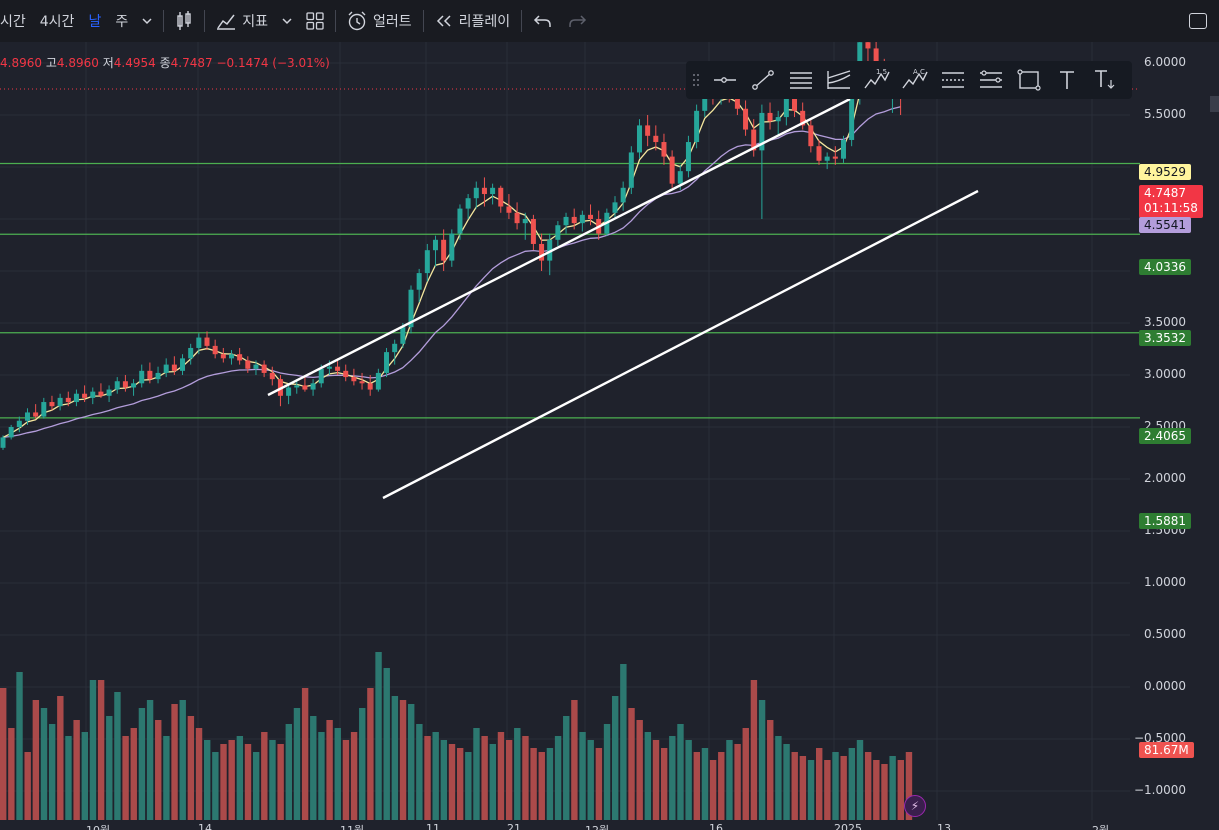 This screenshot has width=1219, height=830. I want to click on price-axis-label: 1.0000, so click(1165, 582).